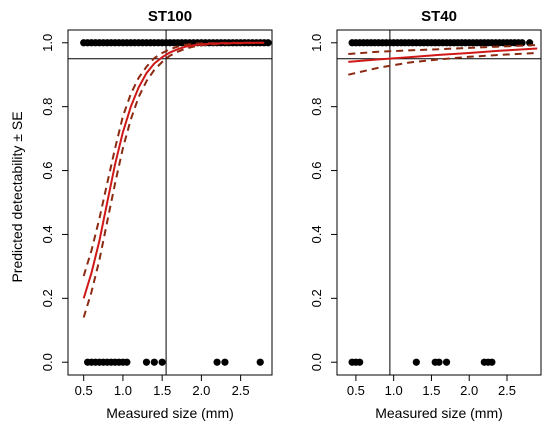 The image size is (550, 430). What do you see at coordinates (439, 16) in the screenshot?
I see `chart-title: ST40` at bounding box center [439, 16].